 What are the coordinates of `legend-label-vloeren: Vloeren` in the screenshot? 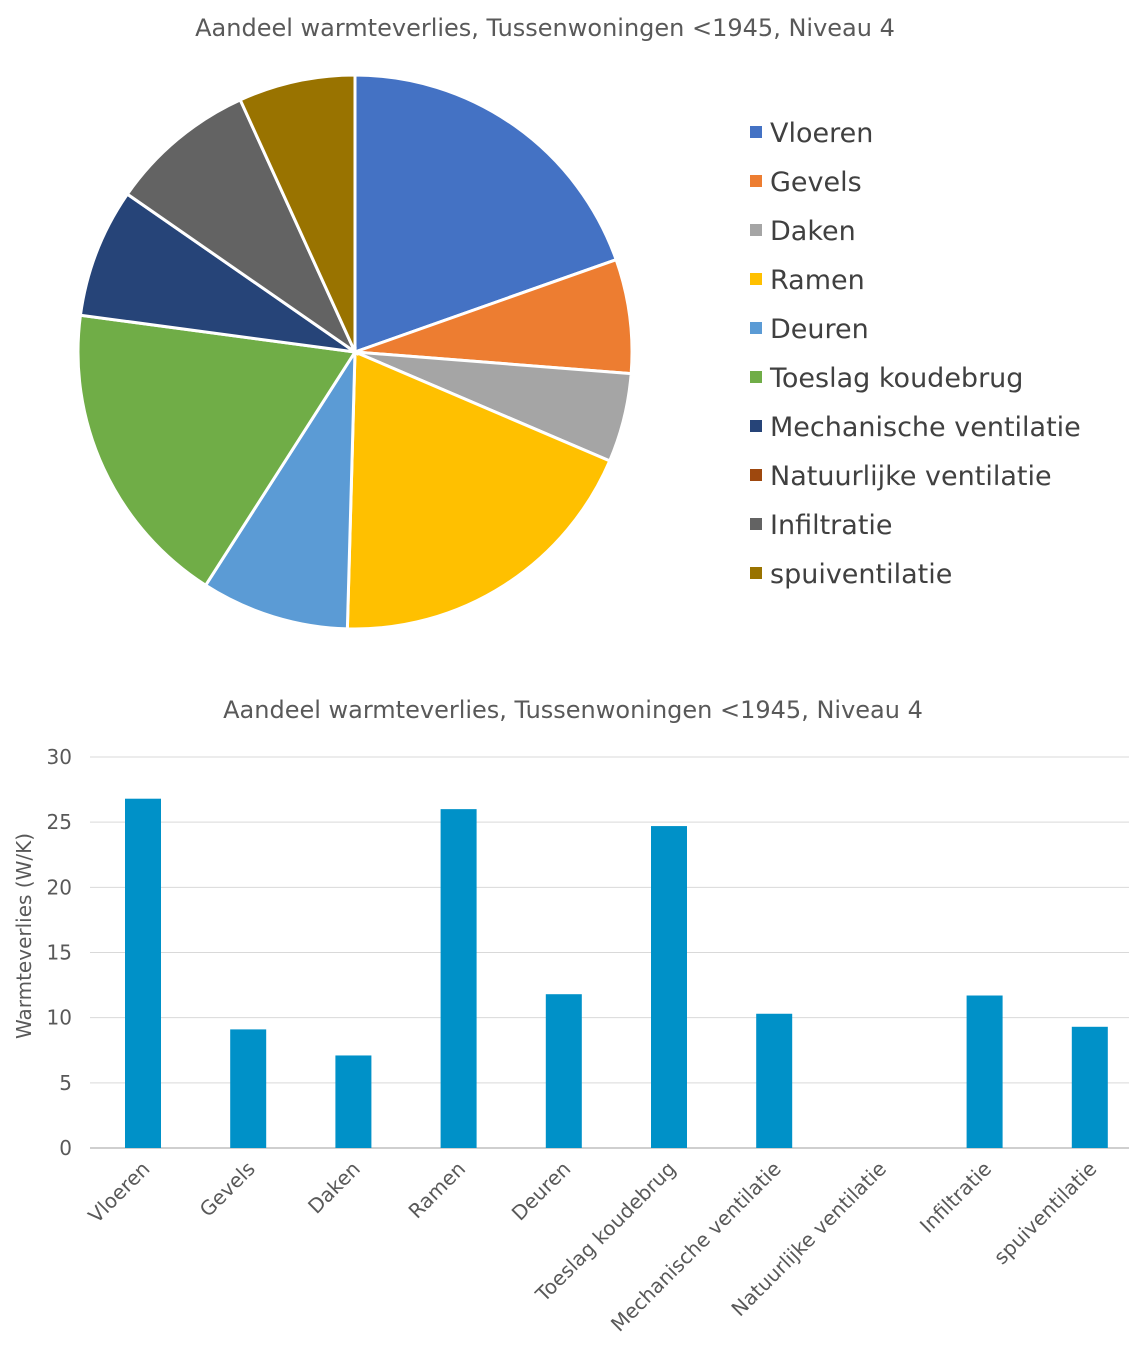 It's located at (821, 133).